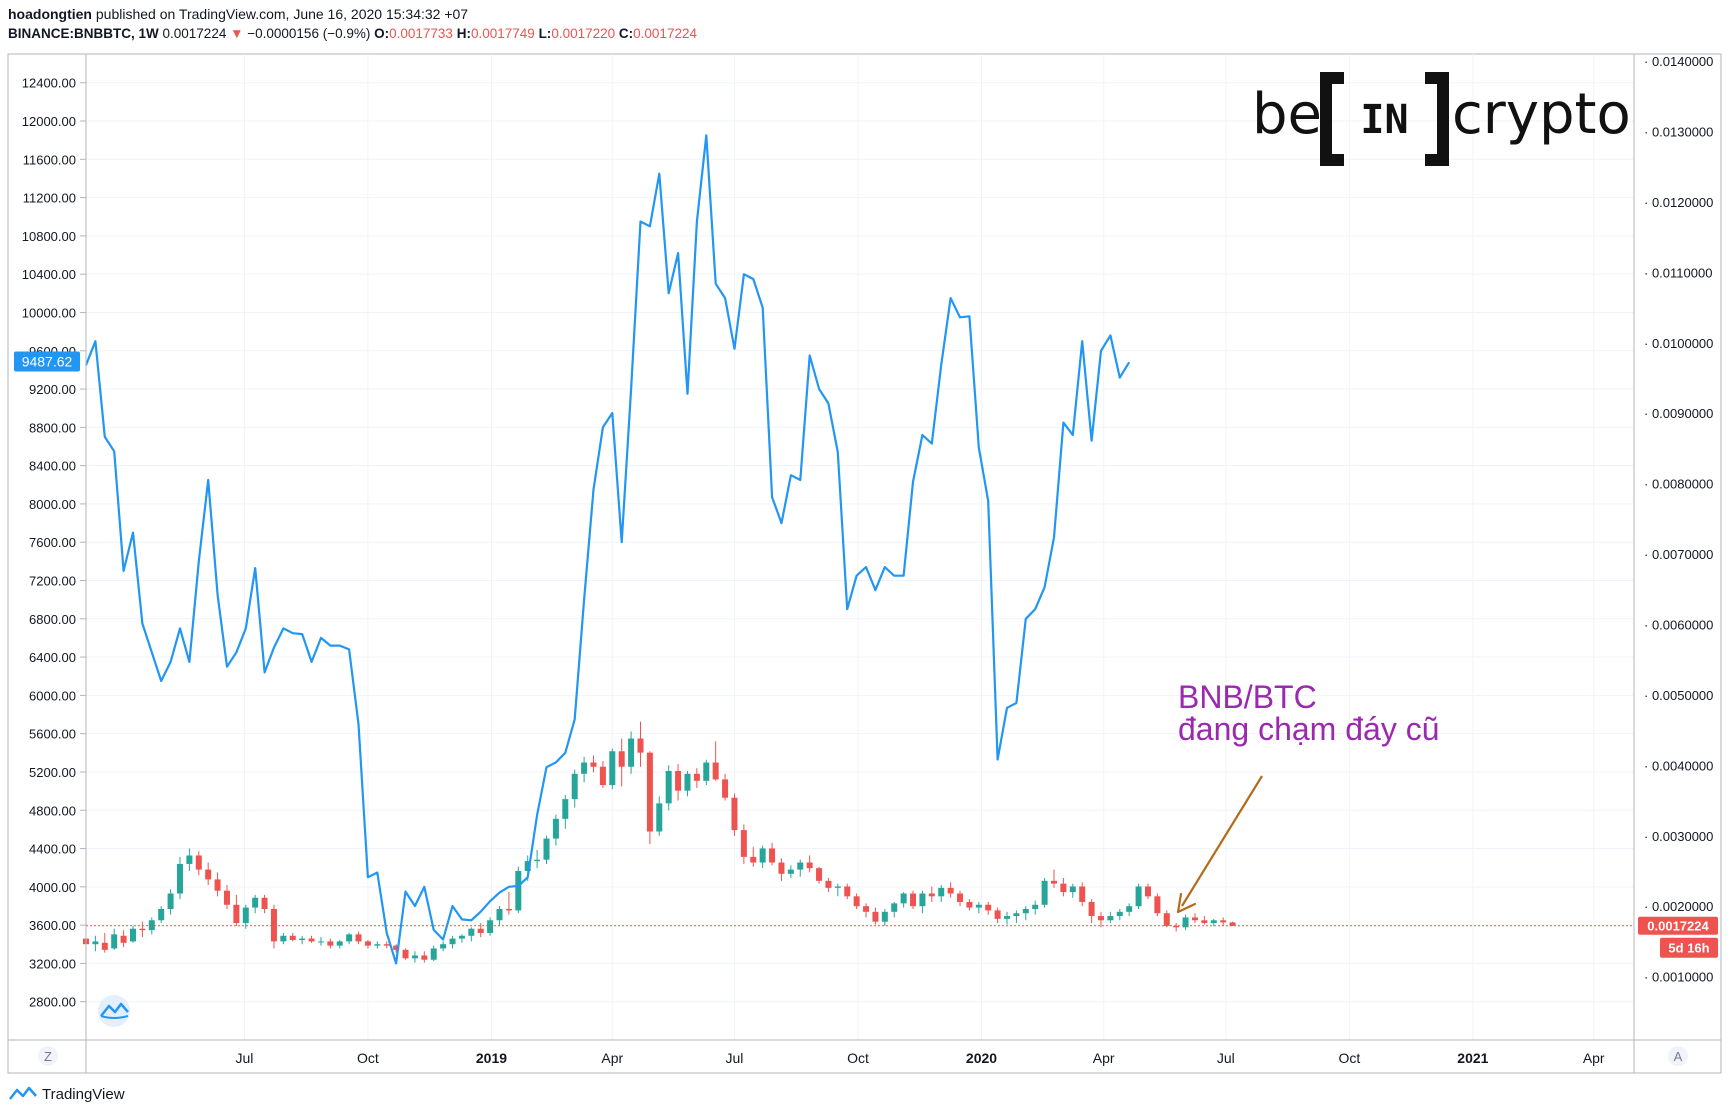 The width and height of the screenshot is (1728, 1117). Describe the element at coordinates (1678, 695) in the screenshot. I see `right-tick-label: · 0.0050000` at that location.